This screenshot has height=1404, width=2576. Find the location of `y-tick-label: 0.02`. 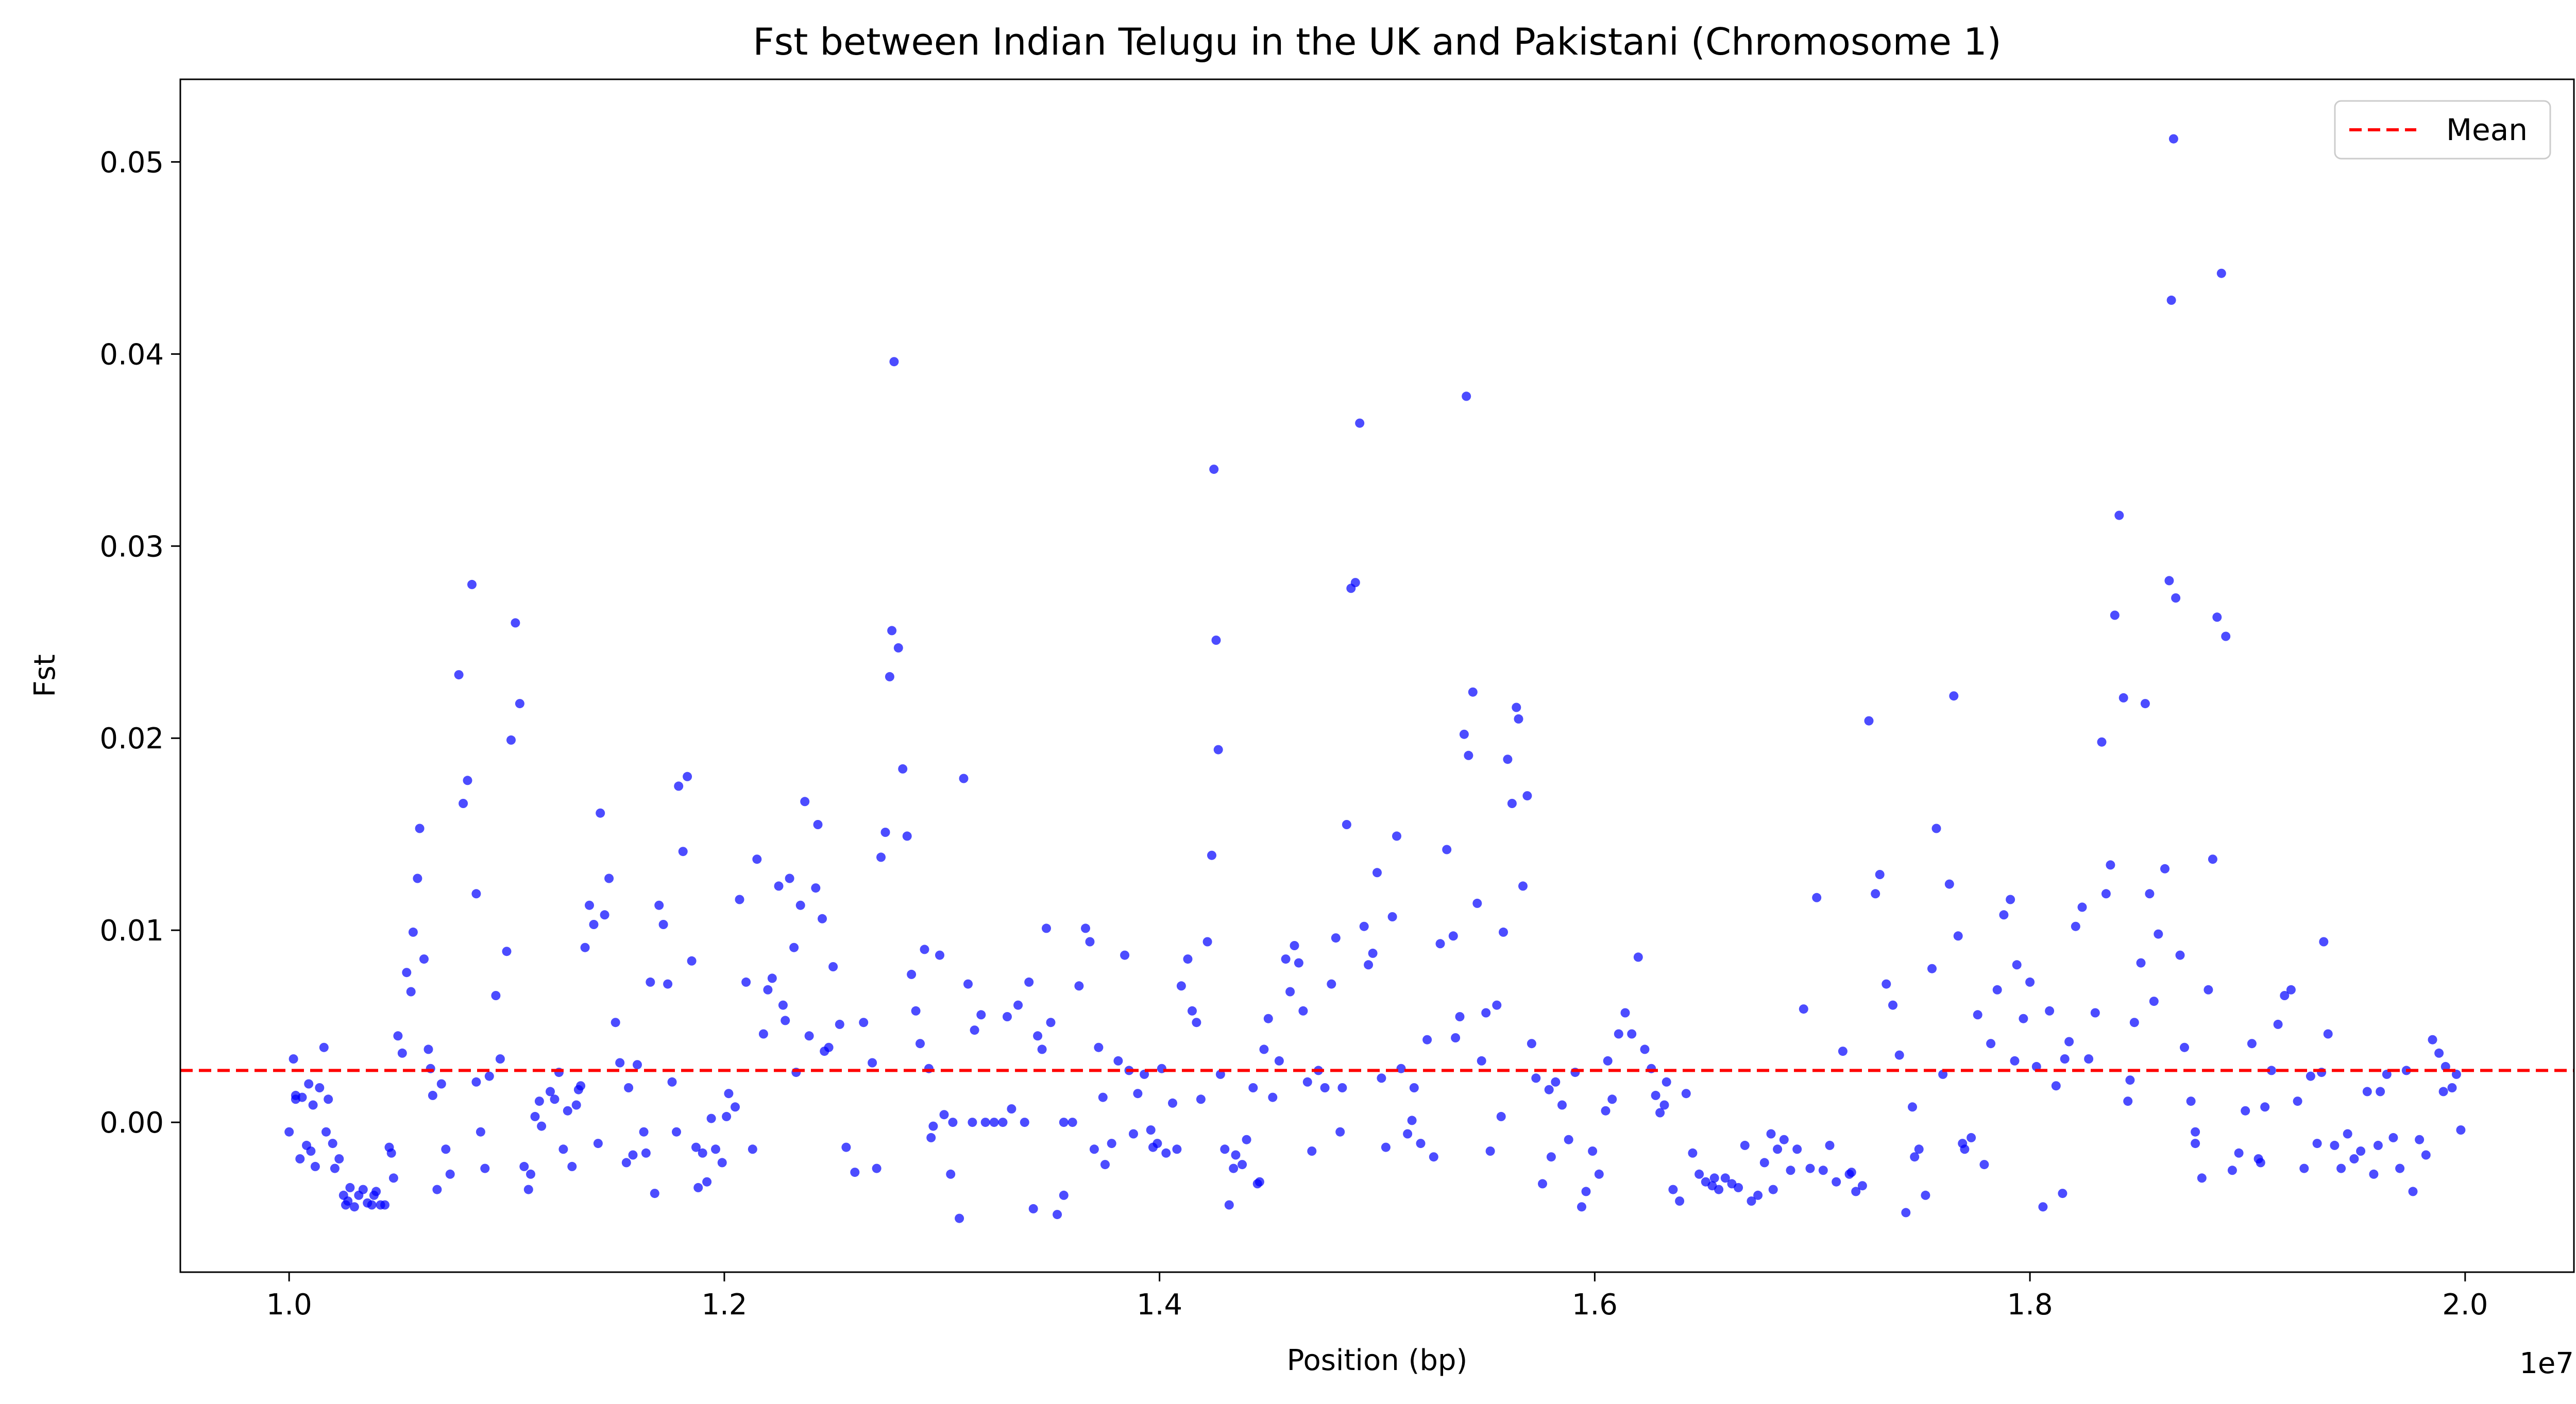

y-tick-label: 0.02 is located at coordinates (131, 739).